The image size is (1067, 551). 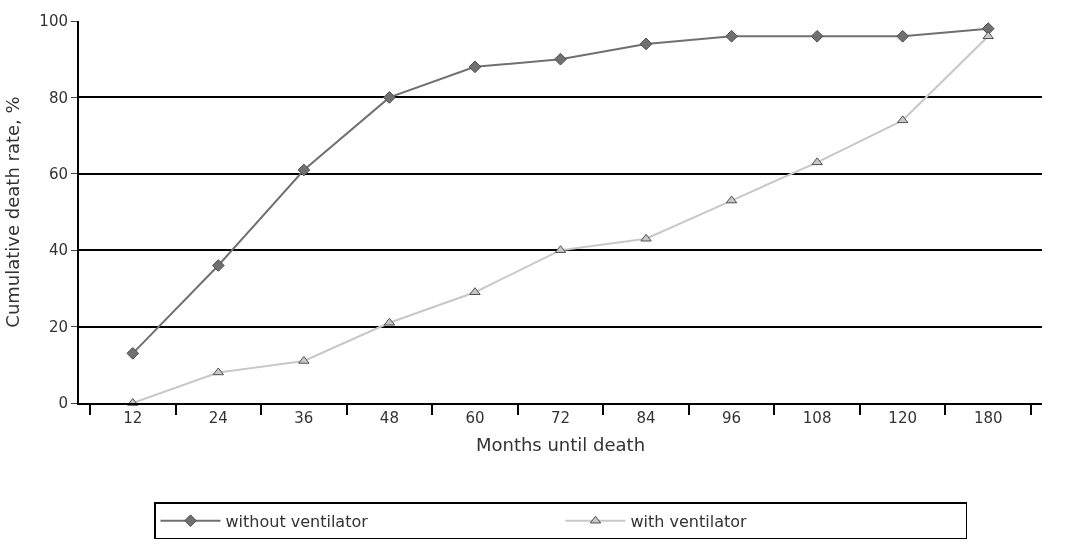 What do you see at coordinates (297, 521) in the screenshot?
I see `legend-label: without ventilator` at bounding box center [297, 521].